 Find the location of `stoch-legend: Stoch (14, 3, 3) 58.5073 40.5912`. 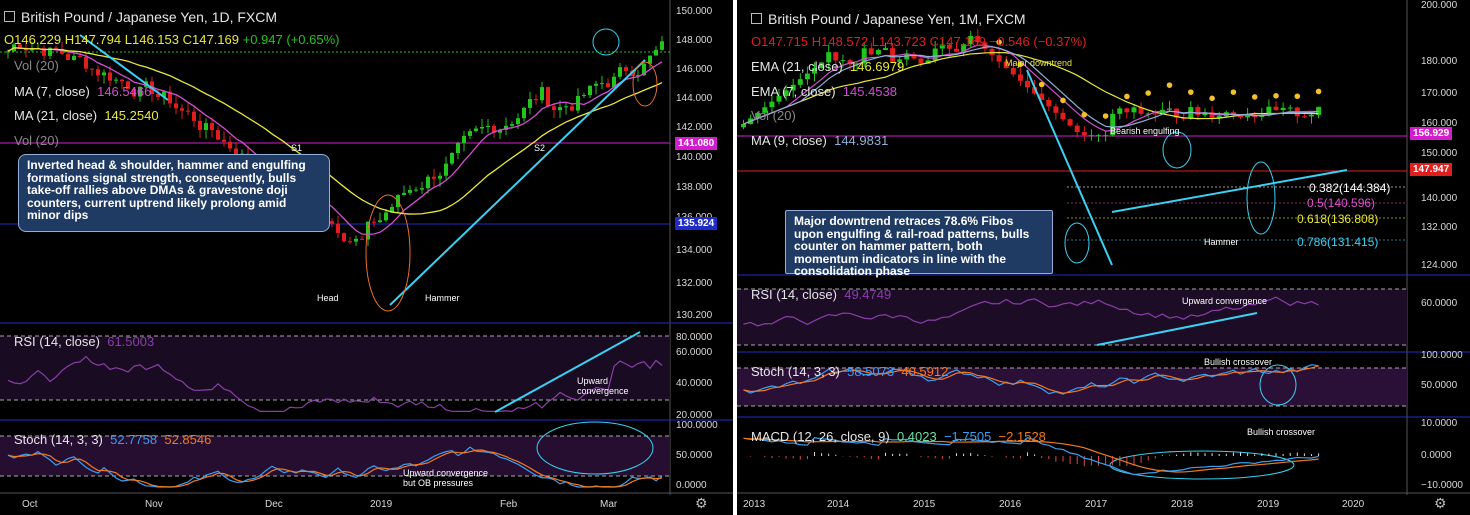

stoch-legend: Stoch (14, 3, 3) 58.5073 40.5912 is located at coordinates (850, 371).